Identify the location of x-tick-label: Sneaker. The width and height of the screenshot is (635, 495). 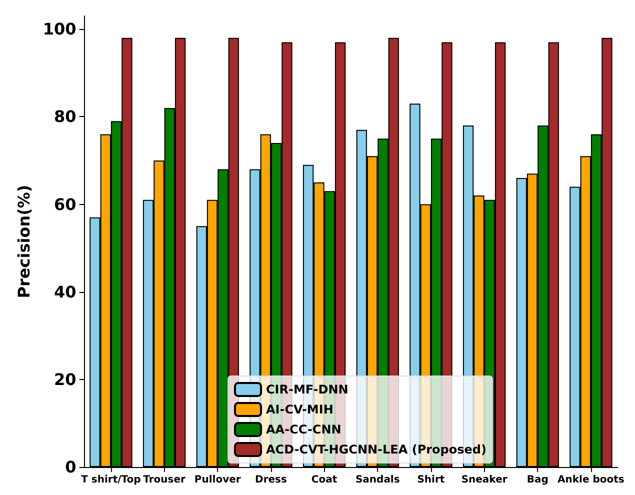
(484, 480).